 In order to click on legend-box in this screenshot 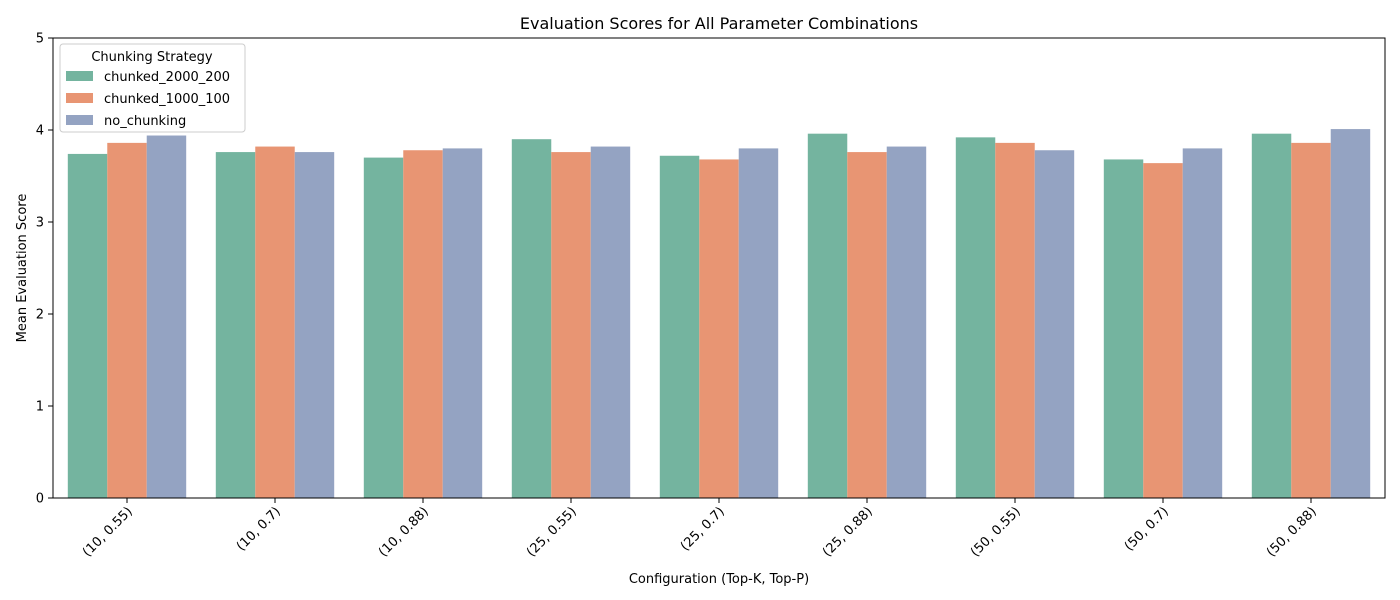, I will do `click(152, 88)`.